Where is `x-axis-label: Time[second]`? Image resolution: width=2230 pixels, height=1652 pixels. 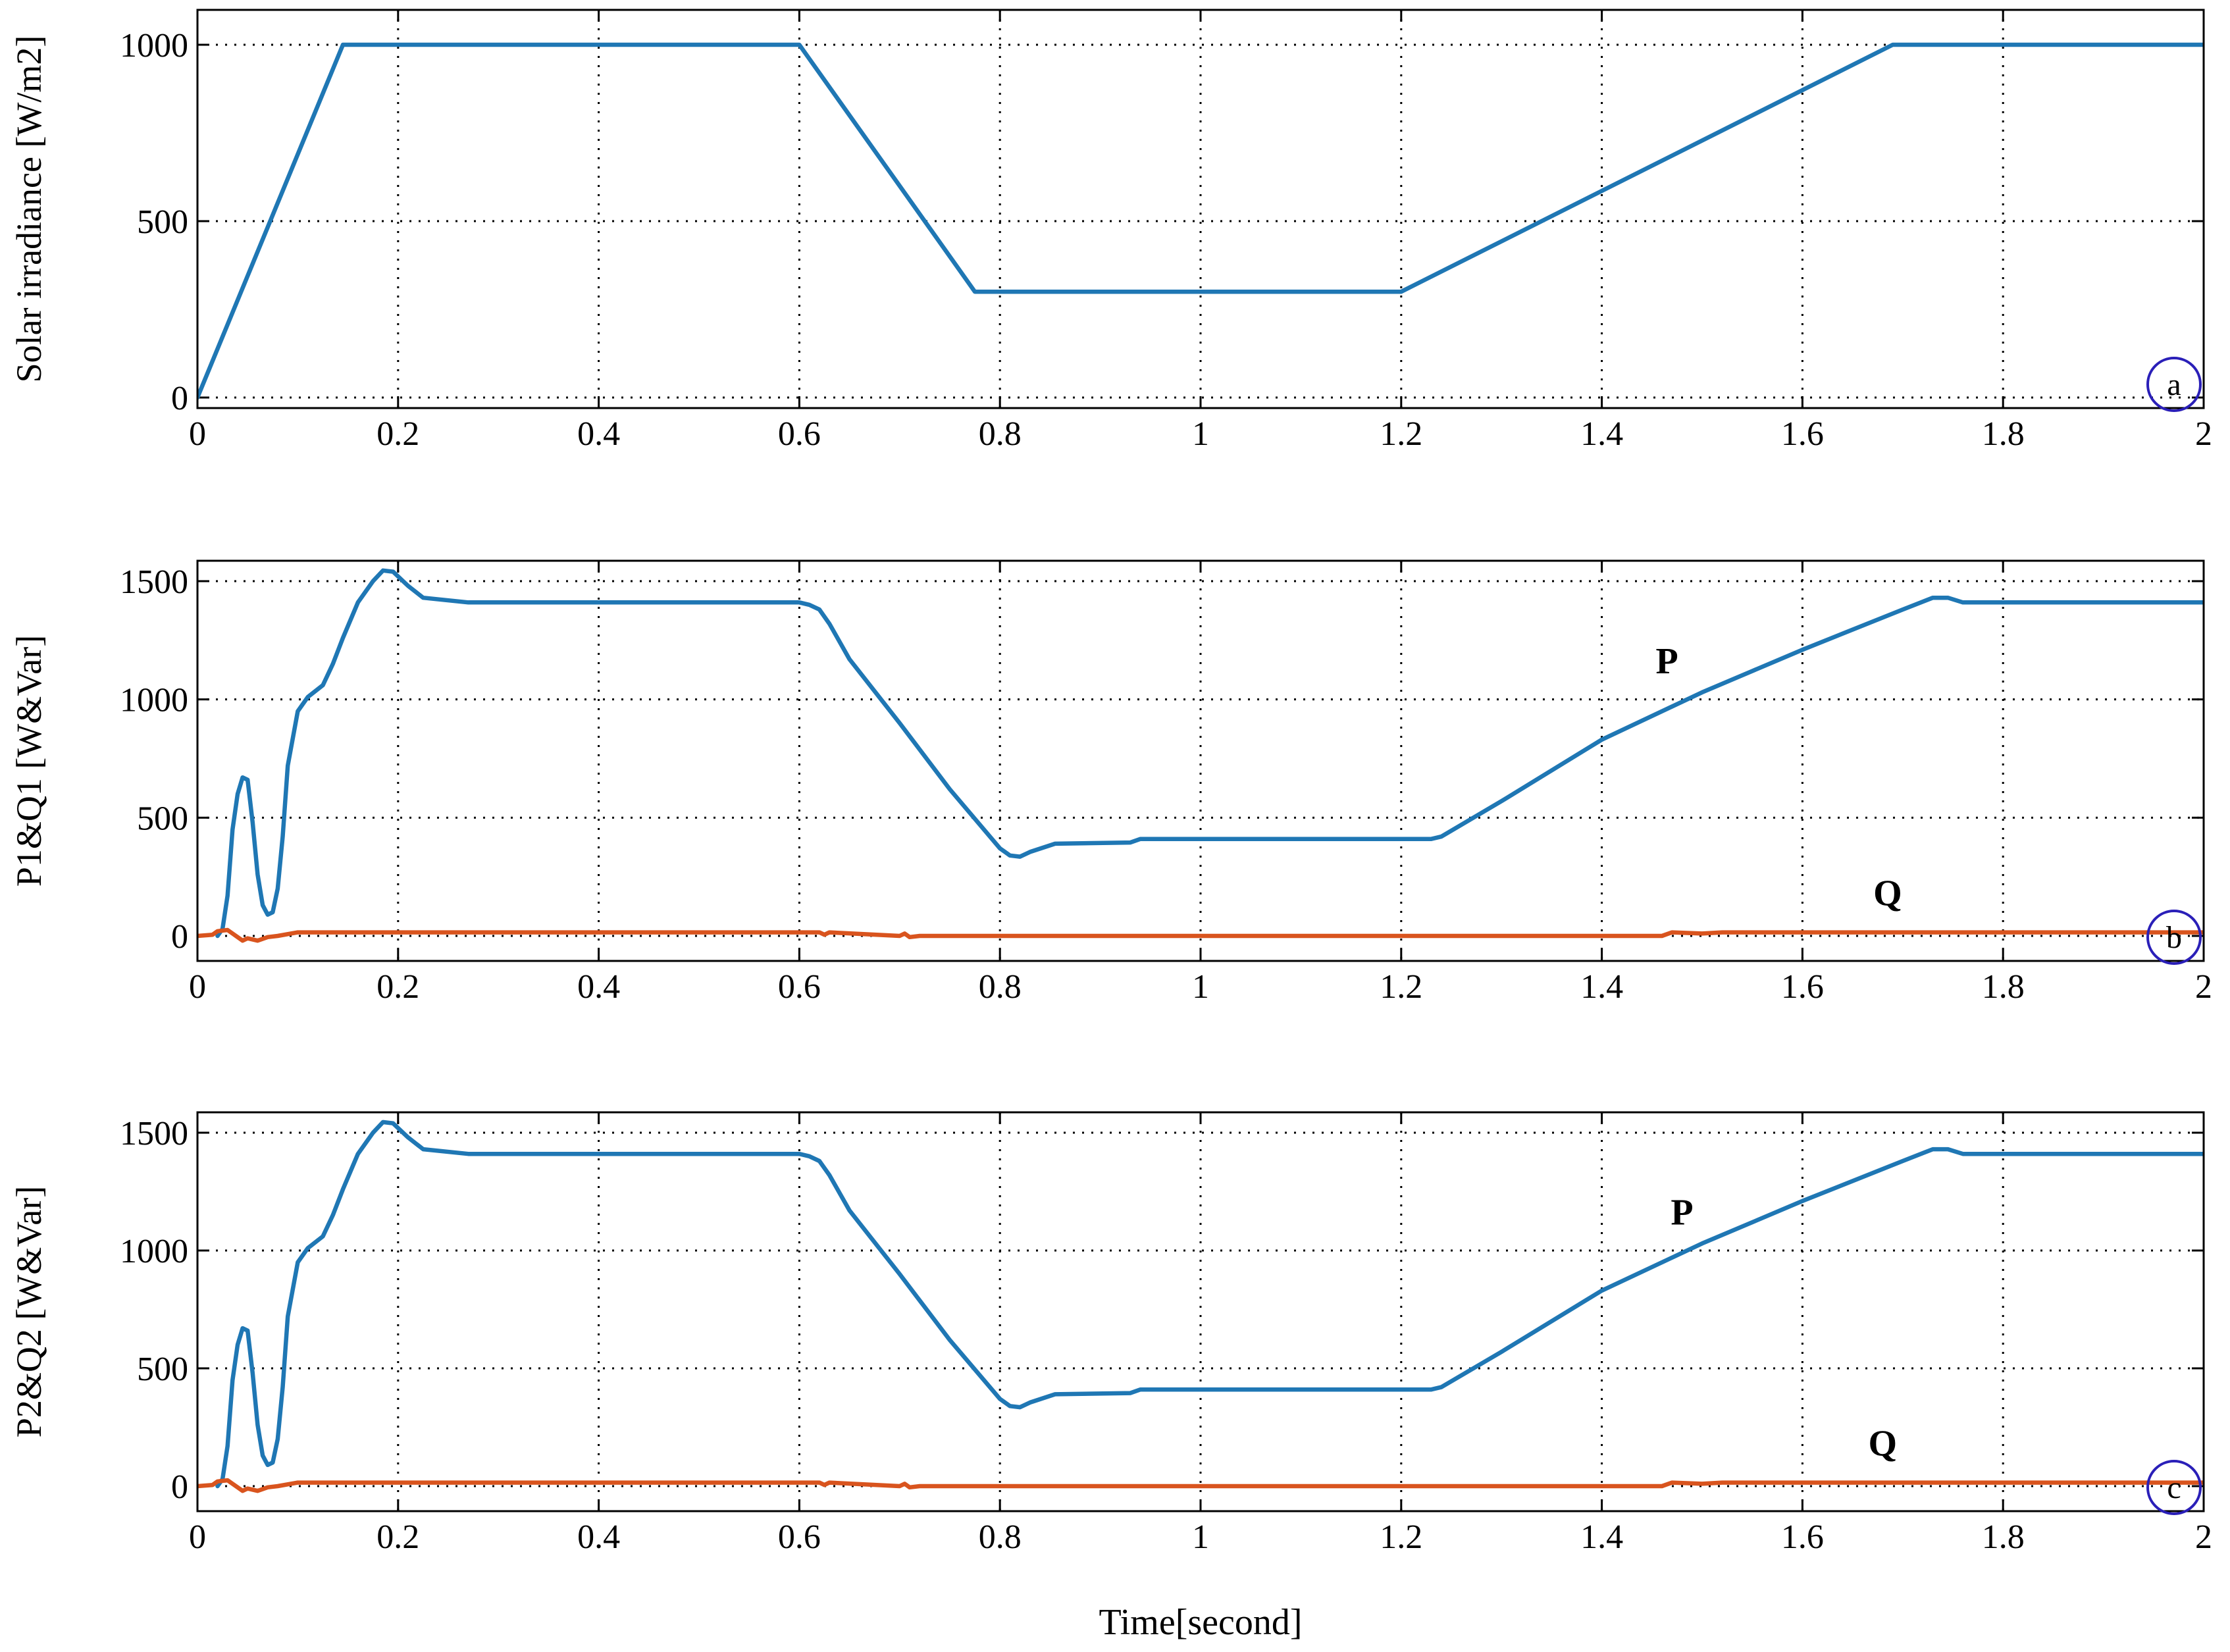 x-axis-label: Time[second] is located at coordinates (1201, 1622).